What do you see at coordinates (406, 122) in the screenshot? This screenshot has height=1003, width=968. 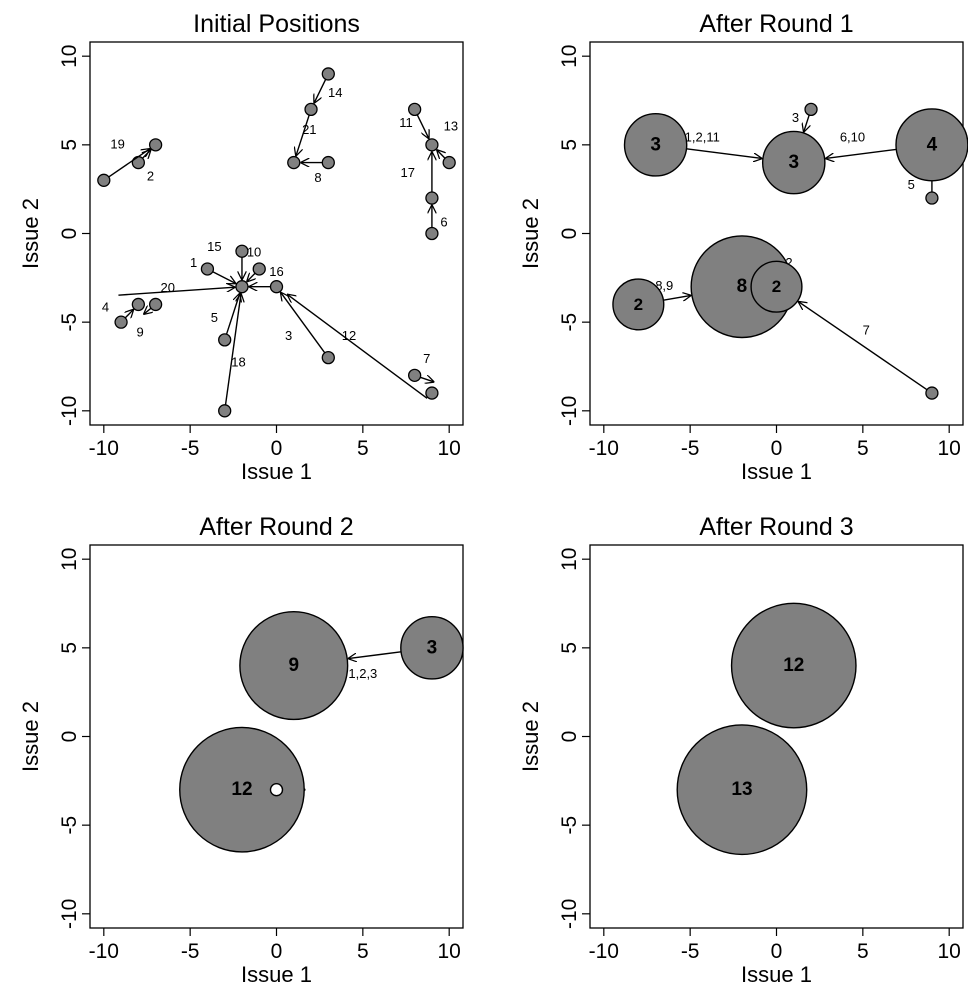 I see `arrow-label: 11` at bounding box center [406, 122].